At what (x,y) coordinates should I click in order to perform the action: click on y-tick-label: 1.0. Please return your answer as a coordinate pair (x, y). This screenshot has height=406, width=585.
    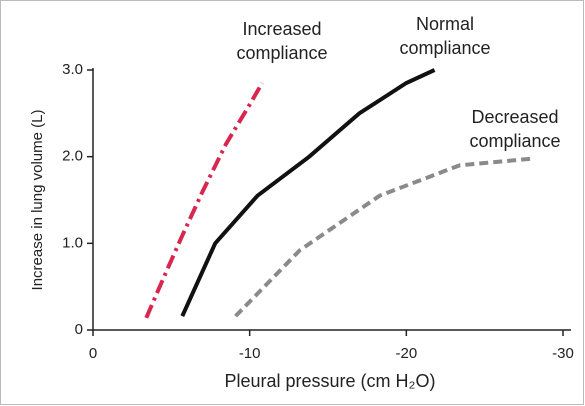
    Looking at the image, I should click on (72, 242).